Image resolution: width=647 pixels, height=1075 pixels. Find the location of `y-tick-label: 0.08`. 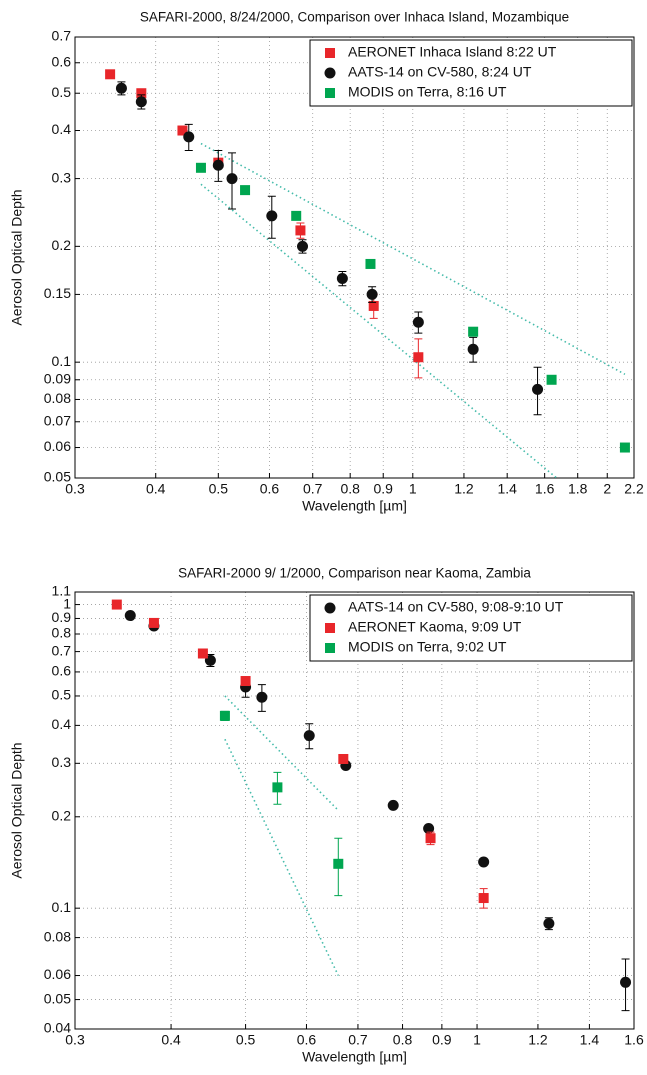

y-tick-label: 0.08 is located at coordinates (57, 936).